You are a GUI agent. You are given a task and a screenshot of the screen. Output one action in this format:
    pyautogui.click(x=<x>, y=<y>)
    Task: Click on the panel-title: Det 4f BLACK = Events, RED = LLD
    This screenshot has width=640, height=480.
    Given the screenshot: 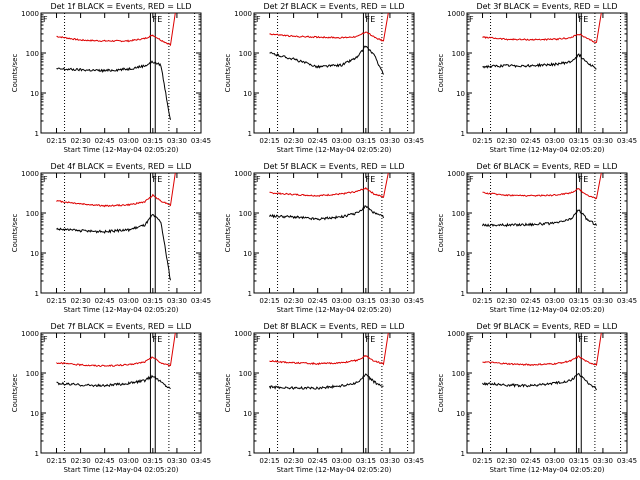 What is the action you would take?
    pyautogui.click(x=120, y=166)
    